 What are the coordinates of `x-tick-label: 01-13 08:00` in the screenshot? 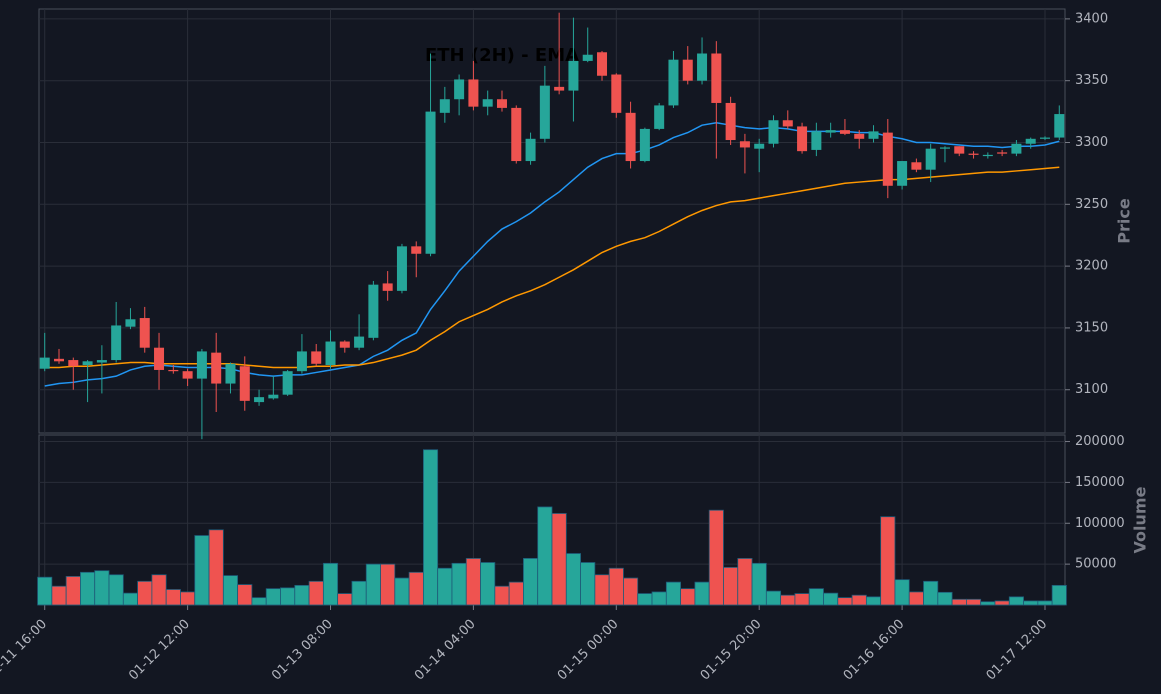 It's located at (302, 650).